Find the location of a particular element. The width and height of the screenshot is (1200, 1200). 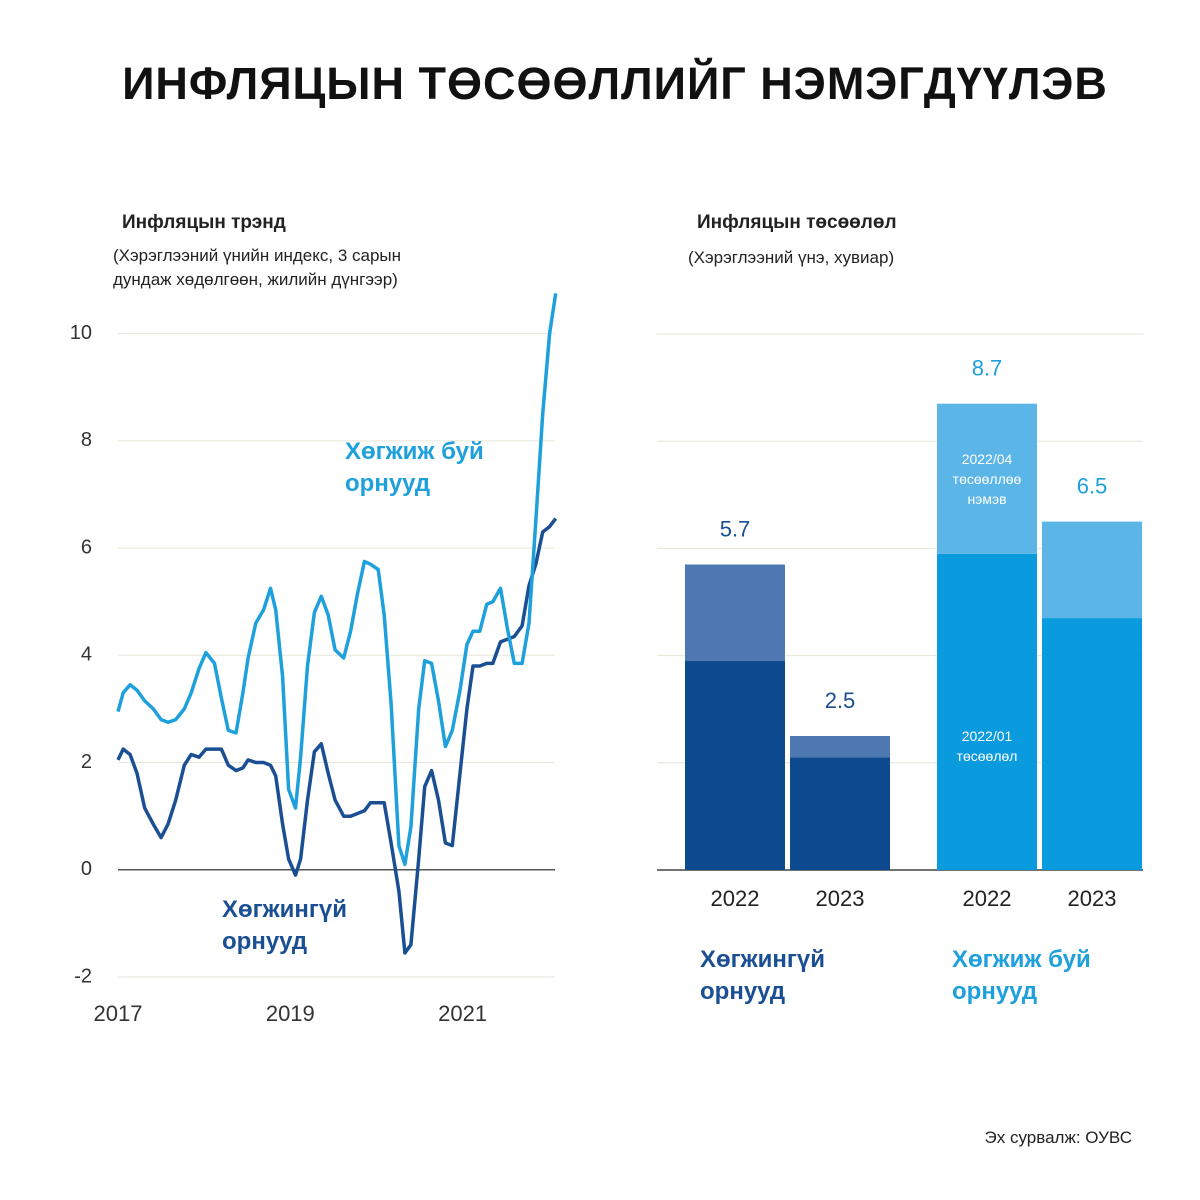

data-label: 8.7 is located at coordinates (987, 367).